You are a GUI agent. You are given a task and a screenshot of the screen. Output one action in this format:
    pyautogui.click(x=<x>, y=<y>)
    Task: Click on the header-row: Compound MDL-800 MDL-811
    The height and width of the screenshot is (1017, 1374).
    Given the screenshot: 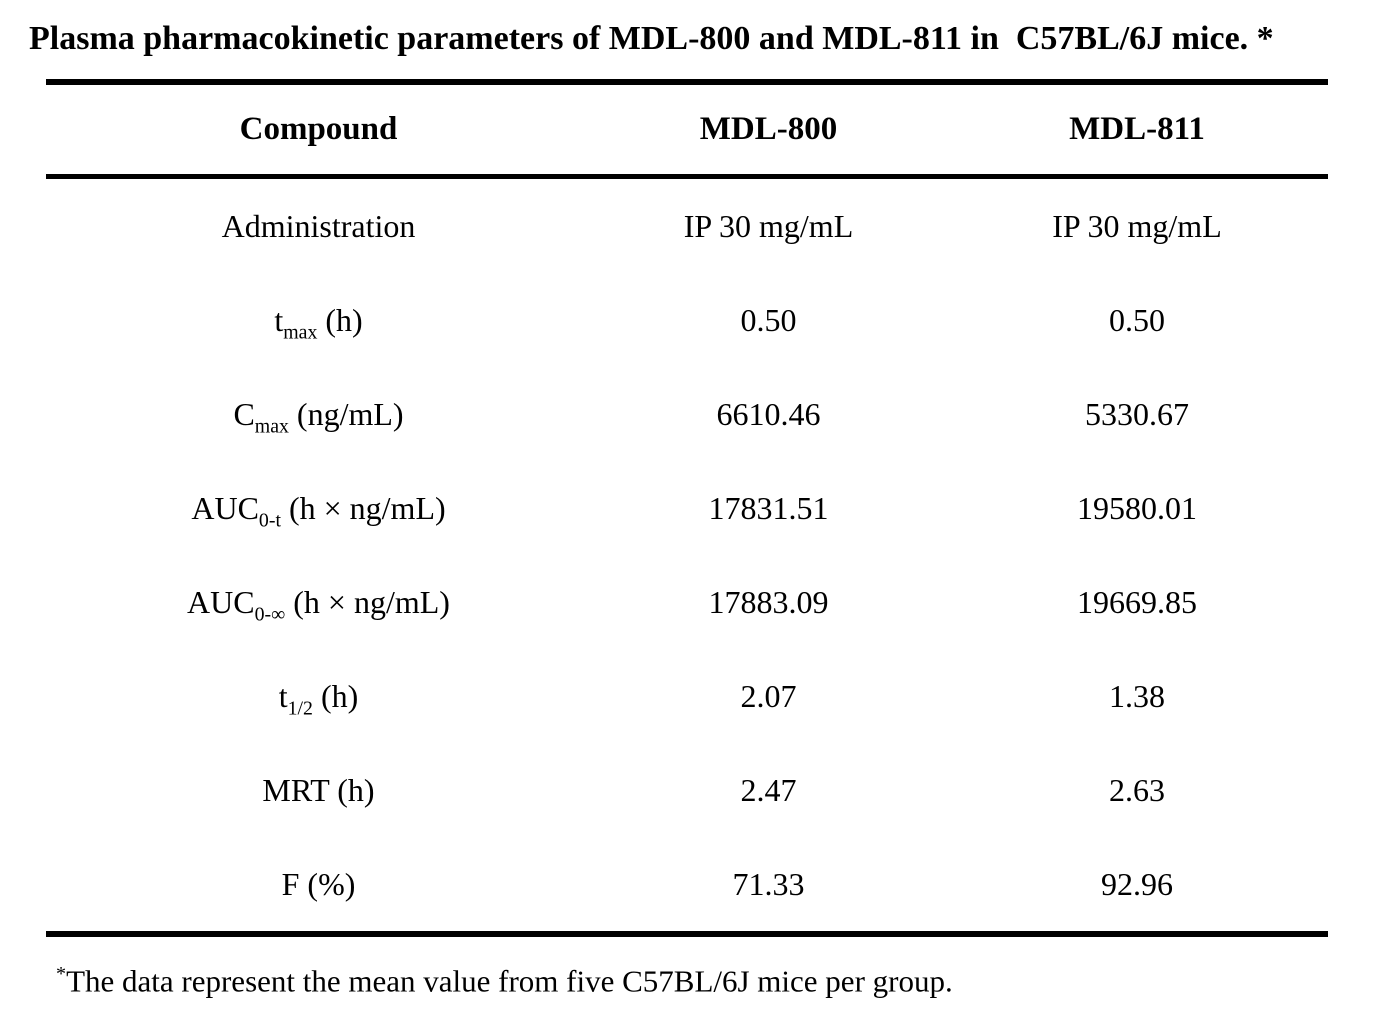 What is the action you would take?
    pyautogui.click(x=687, y=131)
    